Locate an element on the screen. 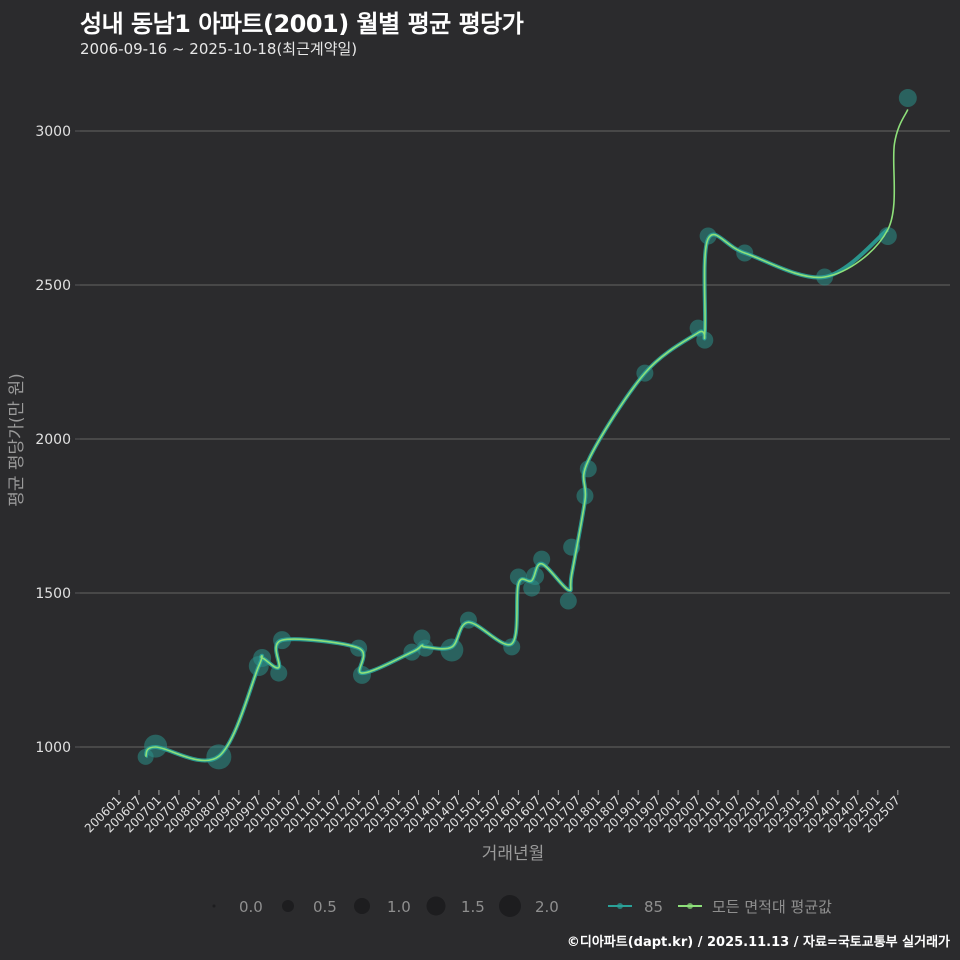 The image size is (960, 960). y-axis-ticks: 1000 1500 2000 2500 3000 is located at coordinates (57, 440).